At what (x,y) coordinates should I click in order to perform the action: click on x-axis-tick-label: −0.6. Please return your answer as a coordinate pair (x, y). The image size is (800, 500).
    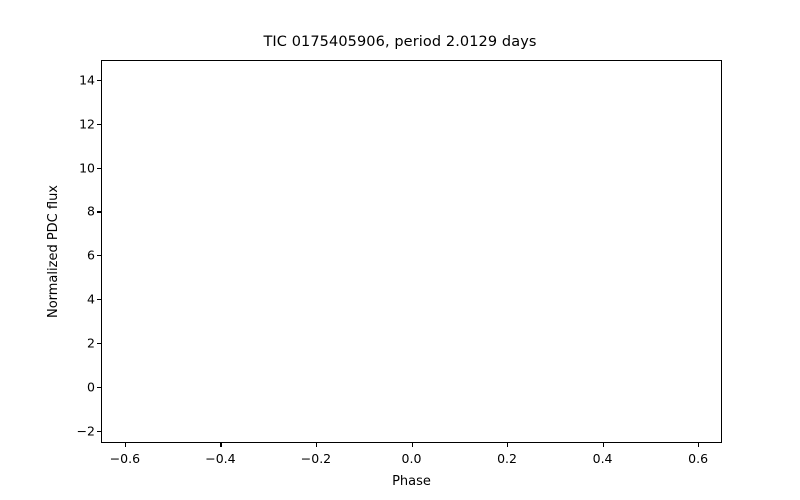
    Looking at the image, I should click on (125, 458).